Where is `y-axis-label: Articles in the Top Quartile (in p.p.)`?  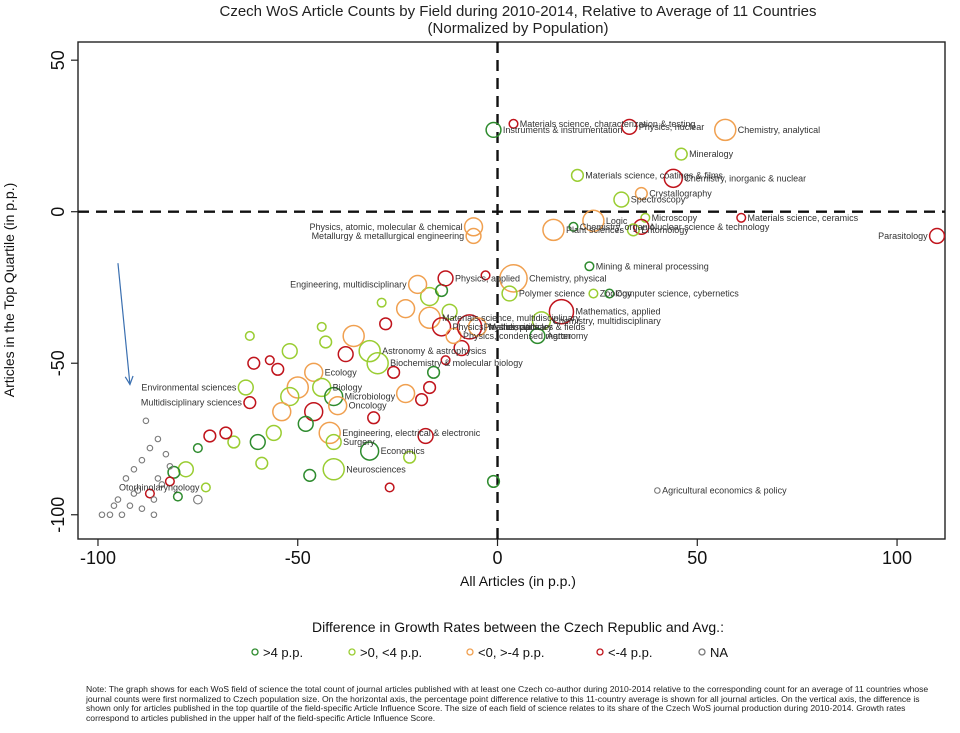 y-axis-label: Articles in the Top Quartile (in p.p.) is located at coordinates (9, 290).